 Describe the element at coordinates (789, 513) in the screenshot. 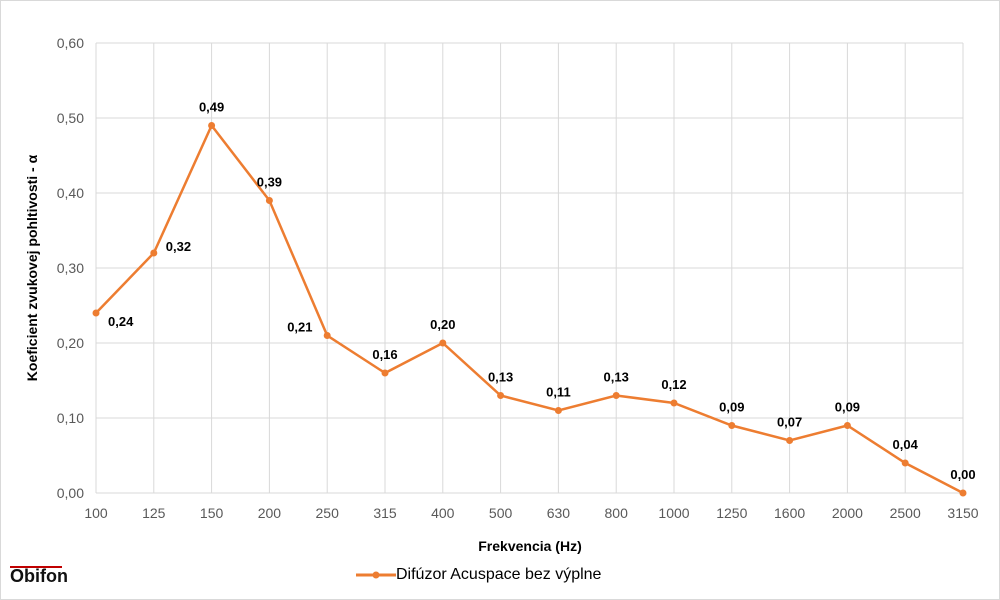

I see `x-tick-label: 1600` at that location.